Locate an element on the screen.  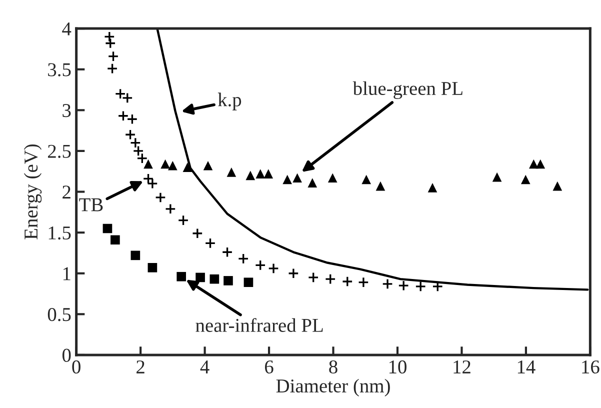
y-axis-title: Energy (eV) is located at coordinates (33, 192).